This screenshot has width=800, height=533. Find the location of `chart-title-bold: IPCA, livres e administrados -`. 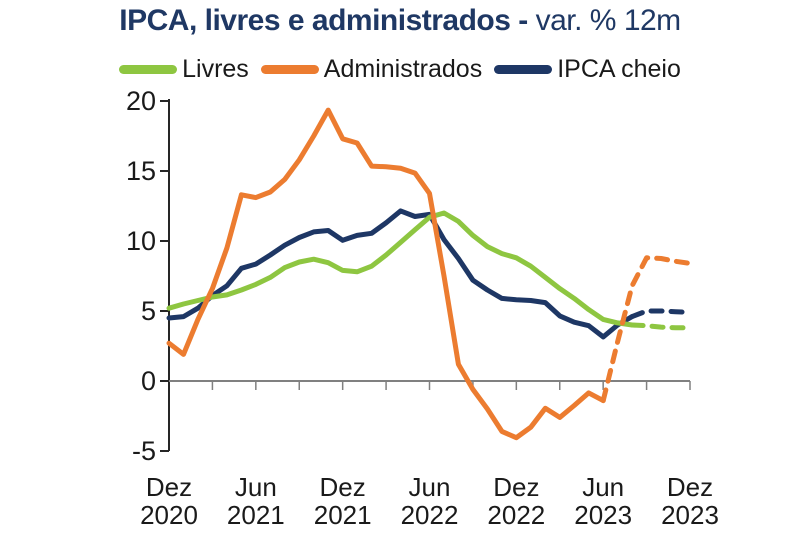

chart-title-bold: IPCA, livres e administrados - is located at coordinates (323, 20).